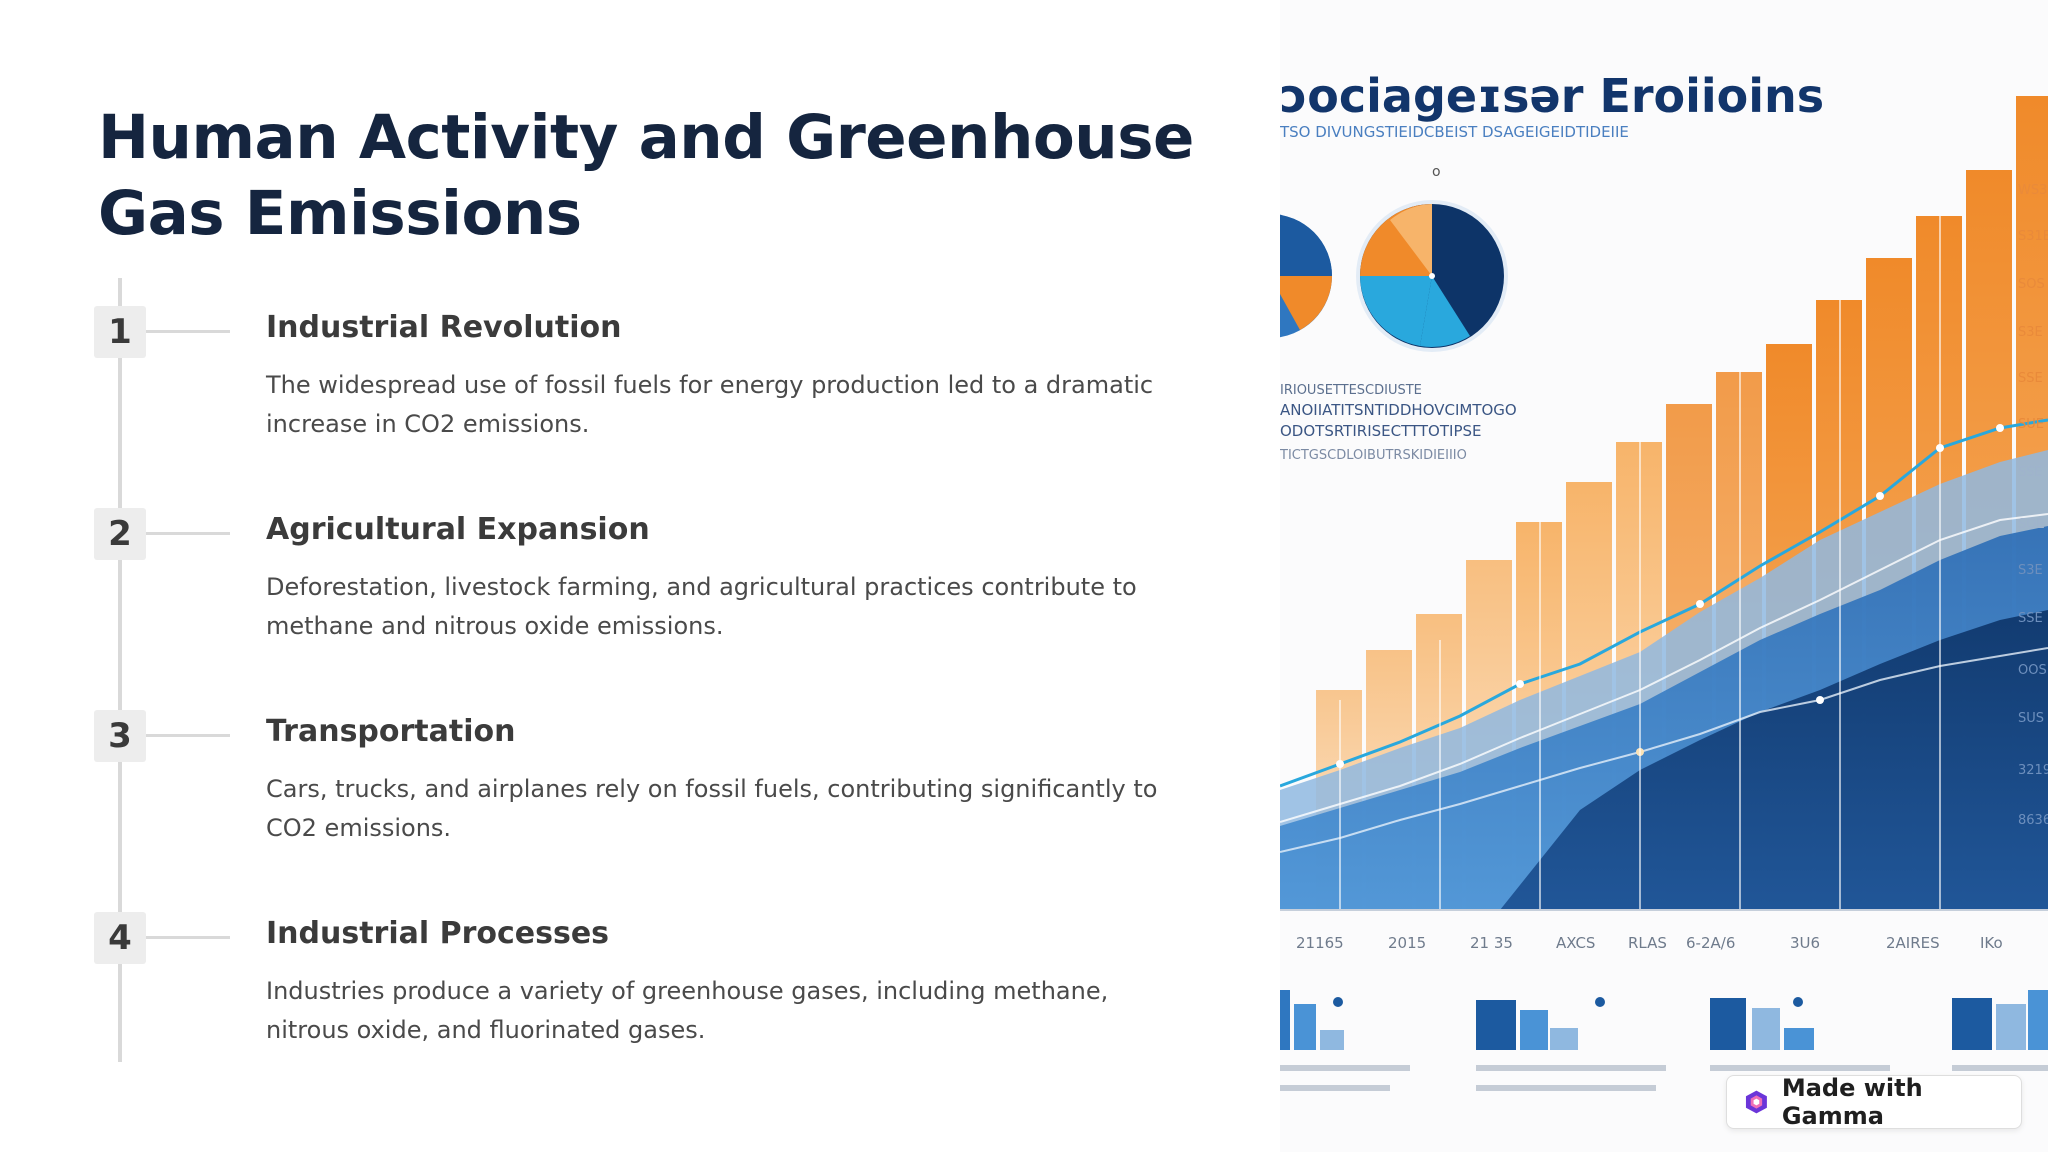 The width and height of the screenshot is (2048, 1152). I want to click on pie-chart-right, so click(1432, 276).